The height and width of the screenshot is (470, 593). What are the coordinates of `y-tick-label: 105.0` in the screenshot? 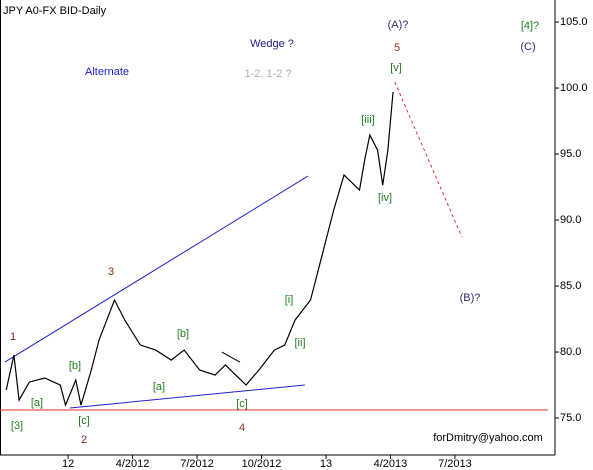 It's located at (574, 22).